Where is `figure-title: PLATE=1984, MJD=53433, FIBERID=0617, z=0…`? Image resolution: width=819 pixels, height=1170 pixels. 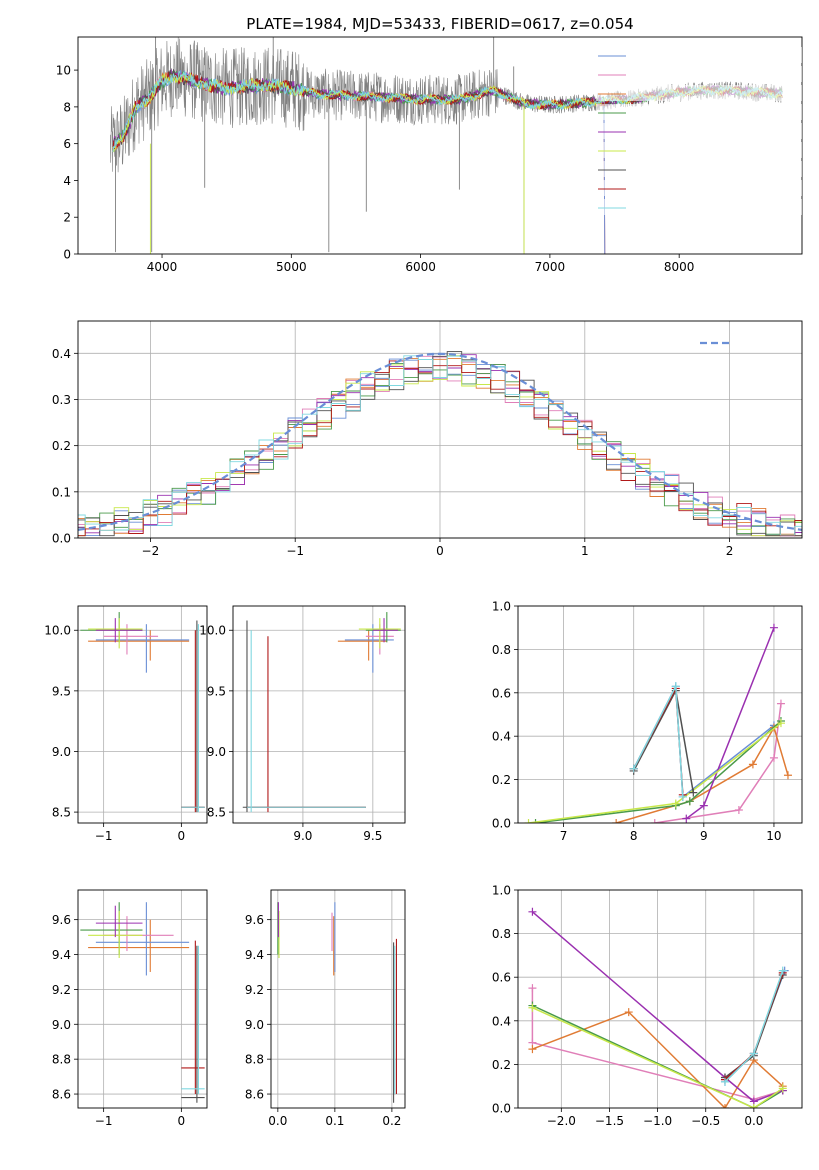
figure-title: PLATE=1984, MJD=53433, FIBERID=0617, z=0… is located at coordinates (439, 24).